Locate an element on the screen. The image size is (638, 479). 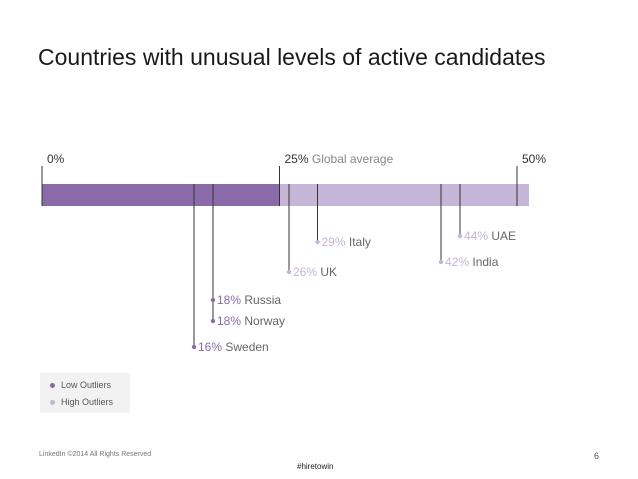
marker-percent-uk: 26% is located at coordinates (305, 272).